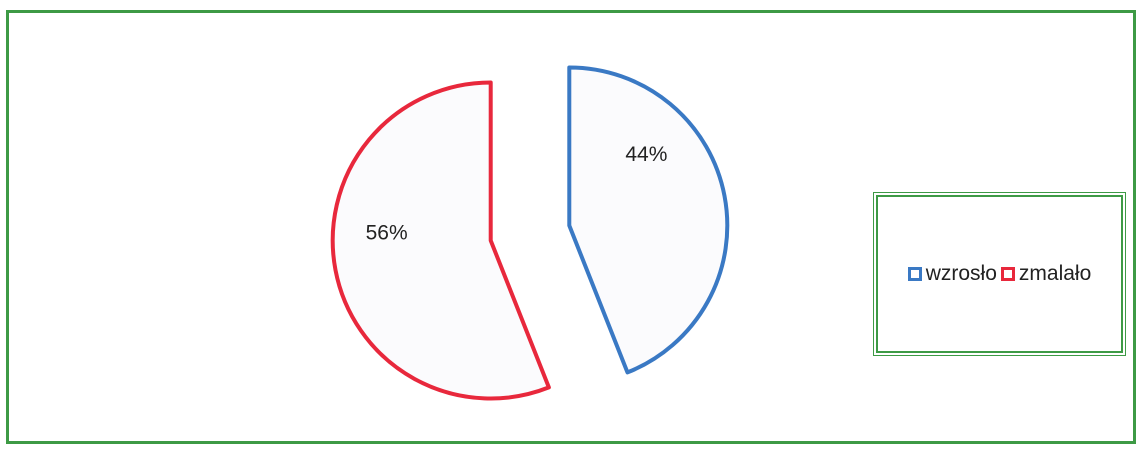  What do you see at coordinates (1007, 274) in the screenshot?
I see `legend-swatch-red-icon` at bounding box center [1007, 274].